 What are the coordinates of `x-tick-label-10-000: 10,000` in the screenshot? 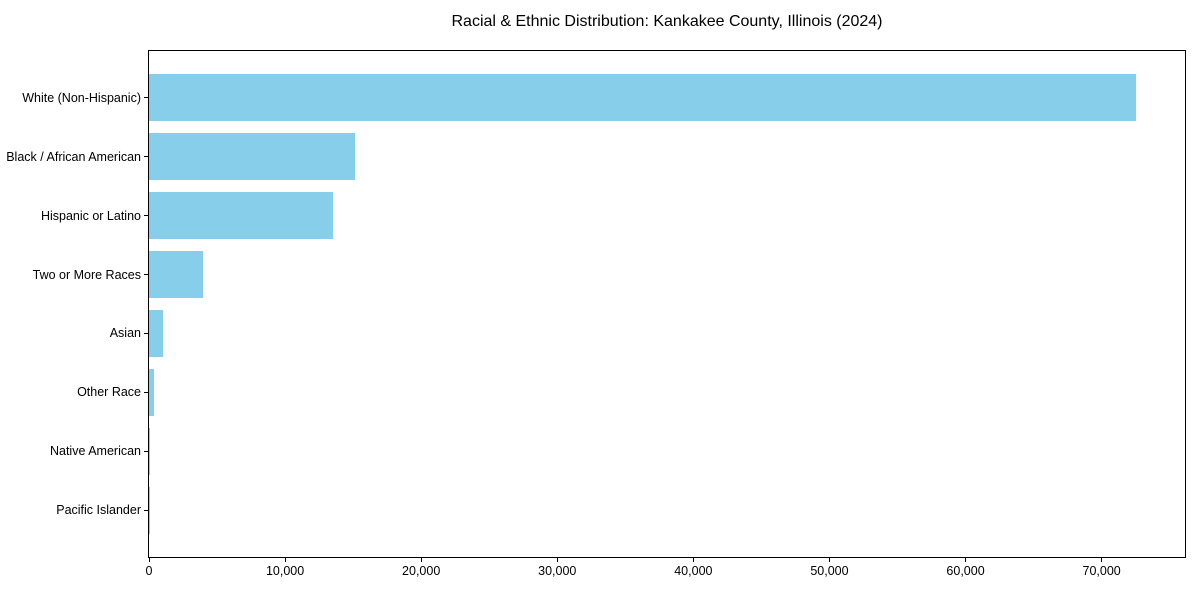 It's located at (285, 571).